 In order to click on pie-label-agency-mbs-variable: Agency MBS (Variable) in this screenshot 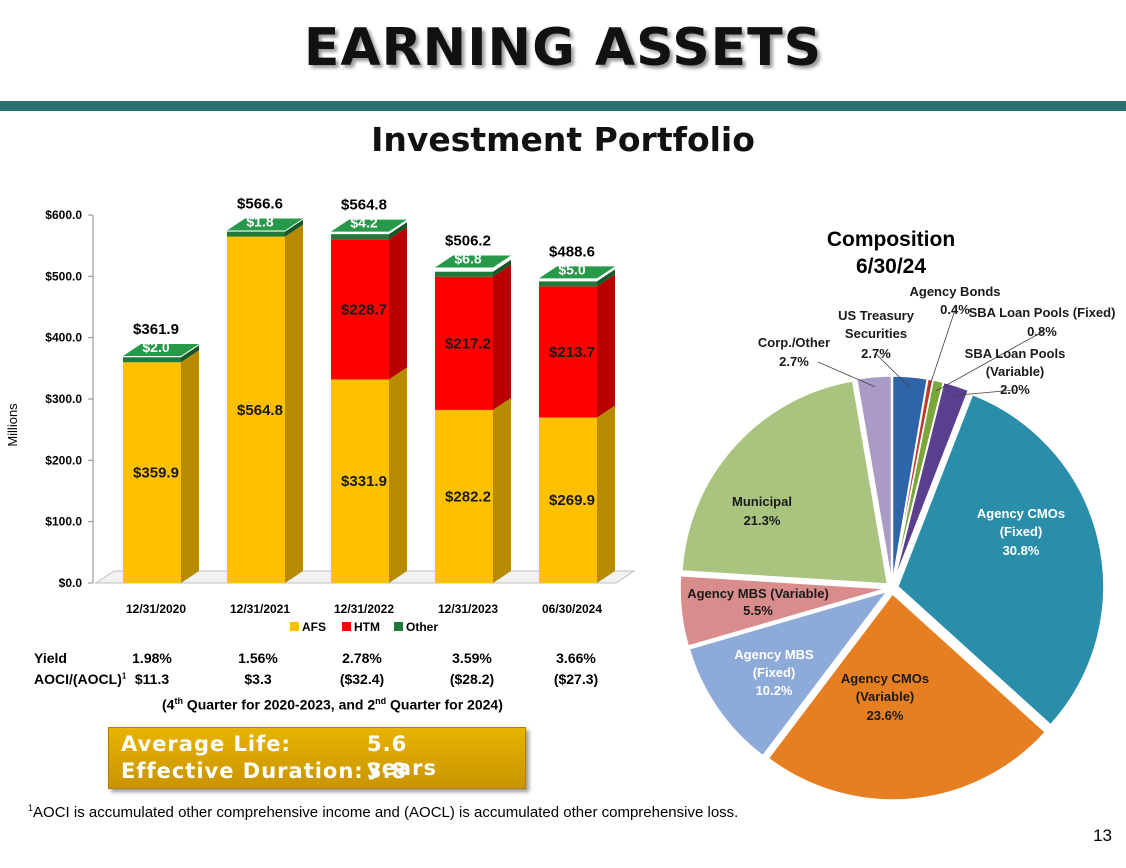, I will do `click(758, 593)`.